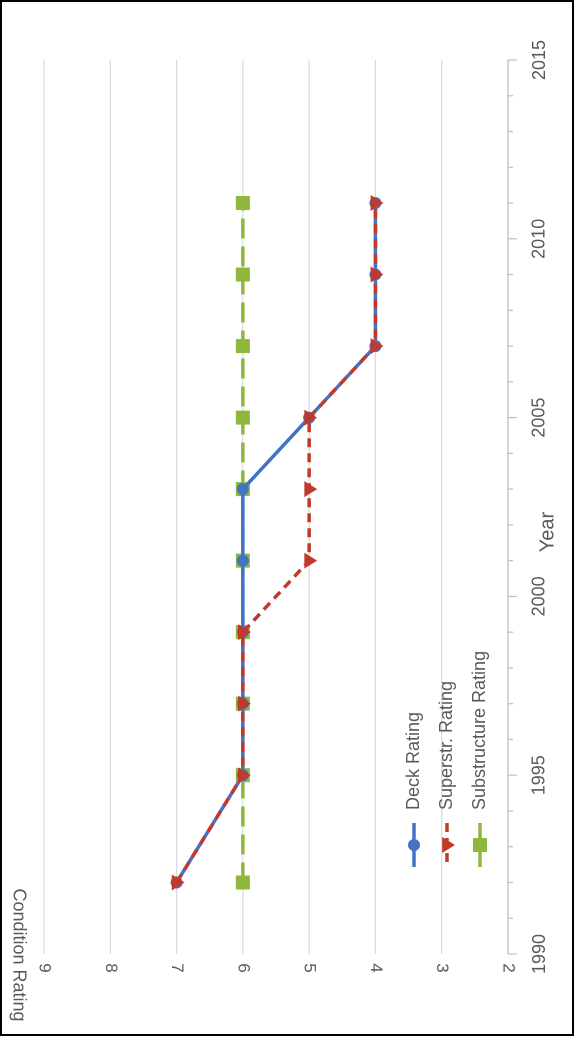 This screenshot has height=1041, width=574. I want to click on legend-label: Deck Rating, so click(413, 761).